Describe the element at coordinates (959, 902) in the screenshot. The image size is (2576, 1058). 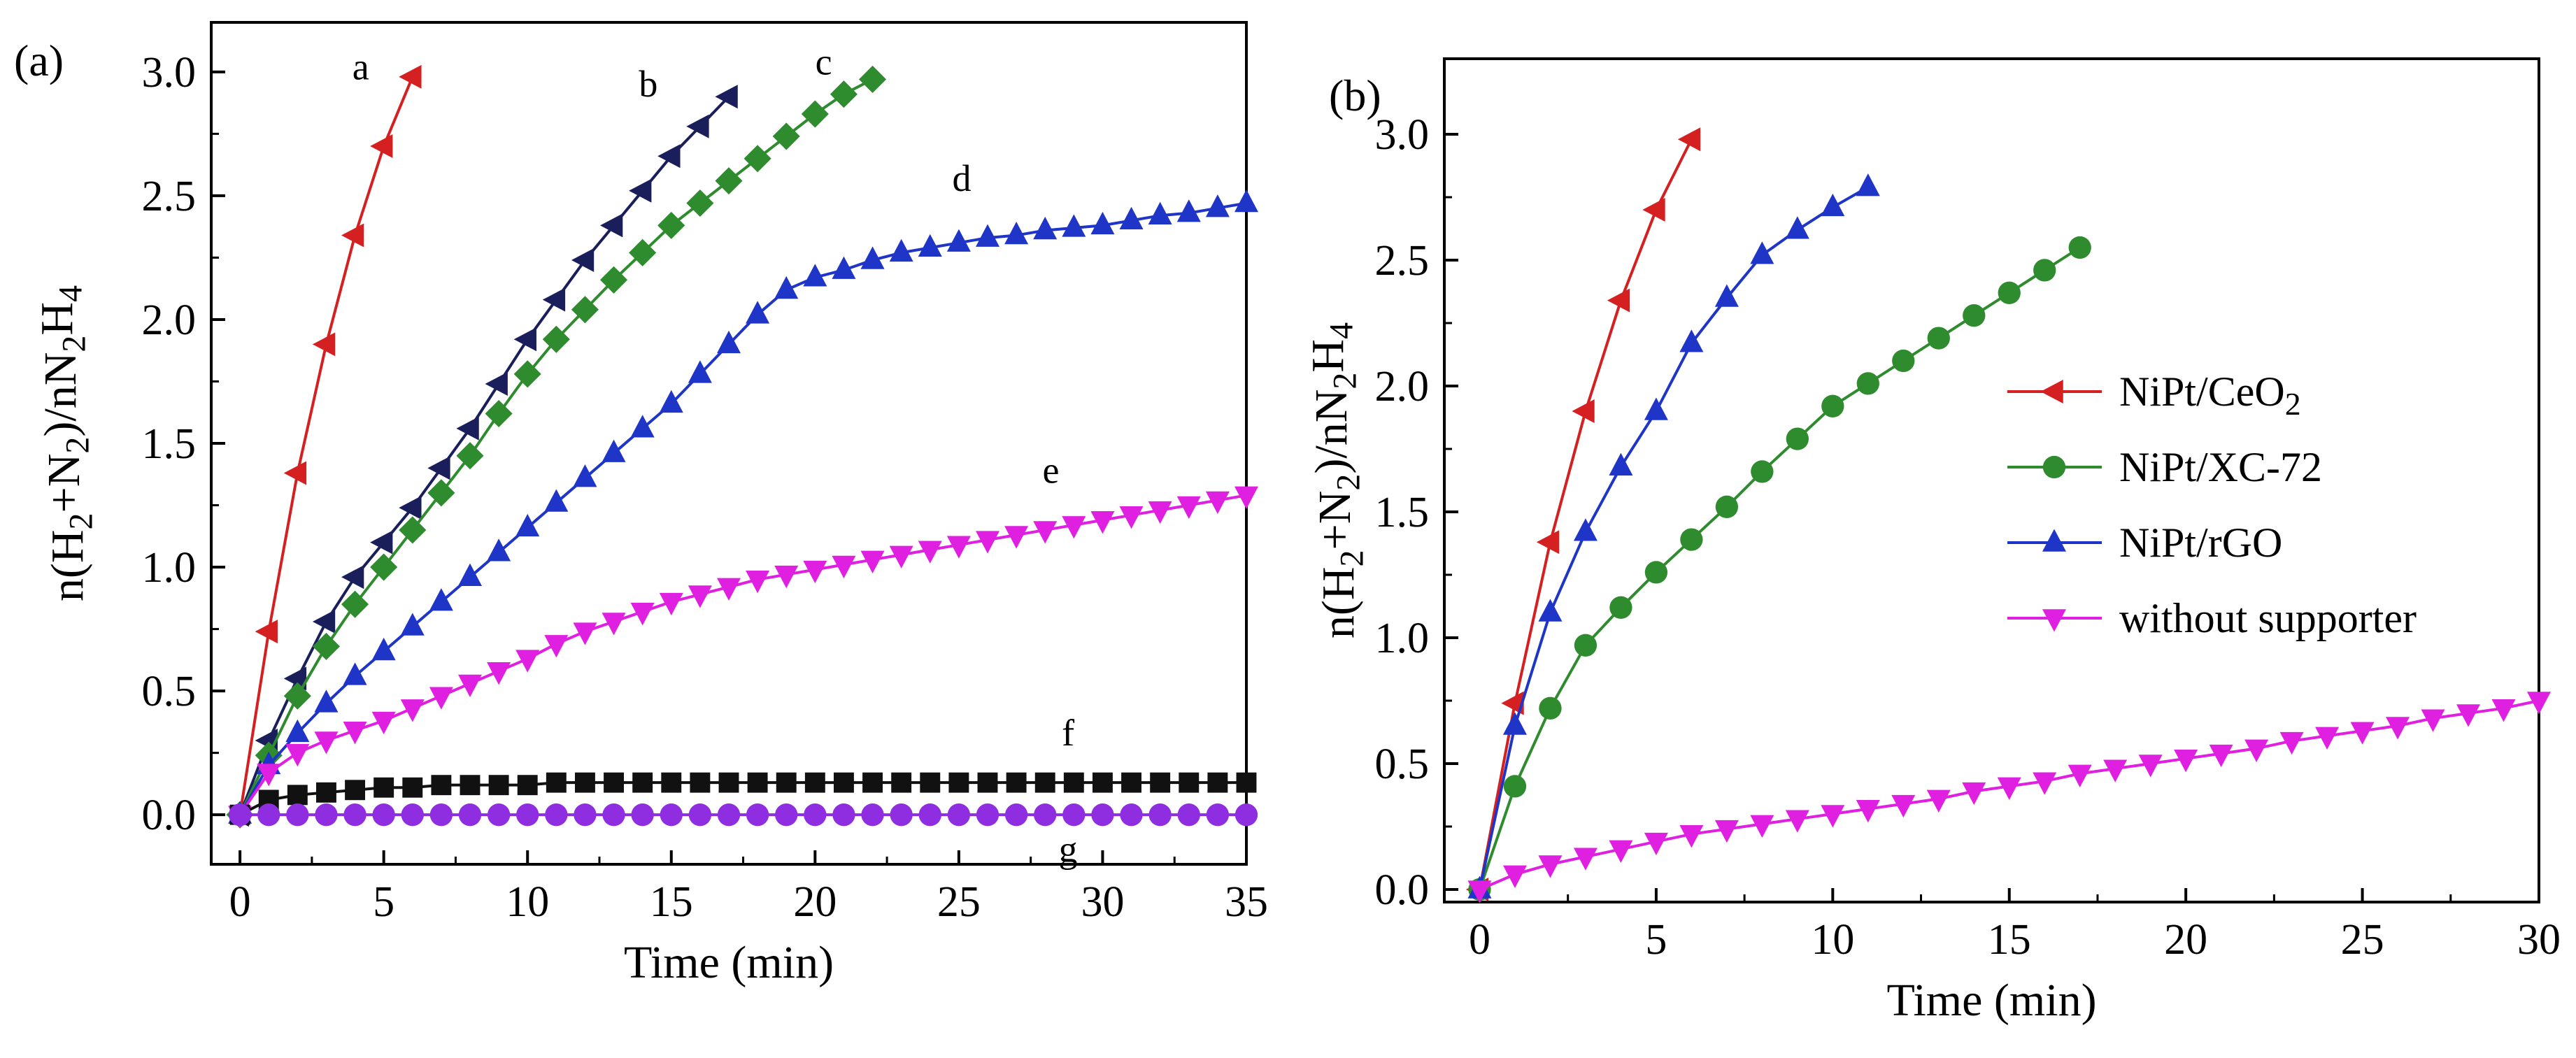
I see `x-tick-label-a: 25` at that location.